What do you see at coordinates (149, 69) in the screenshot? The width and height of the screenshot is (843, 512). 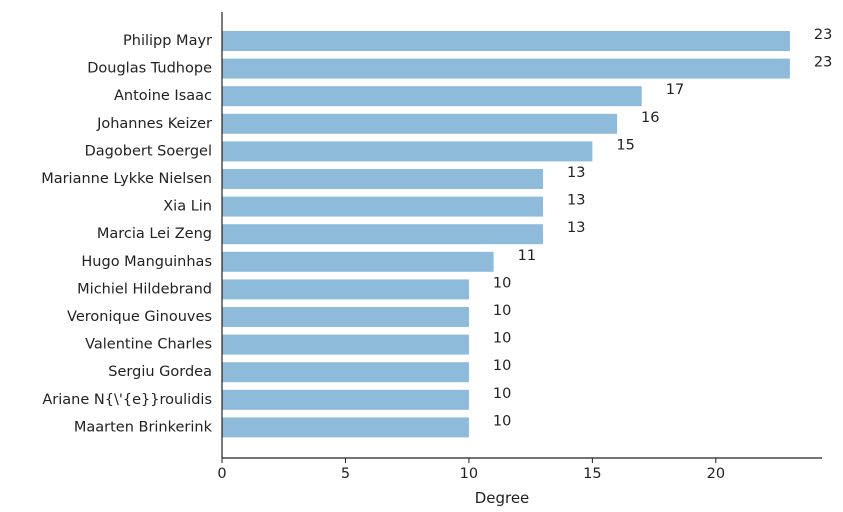 I see `category-label: Douglas Tudhope` at bounding box center [149, 69].